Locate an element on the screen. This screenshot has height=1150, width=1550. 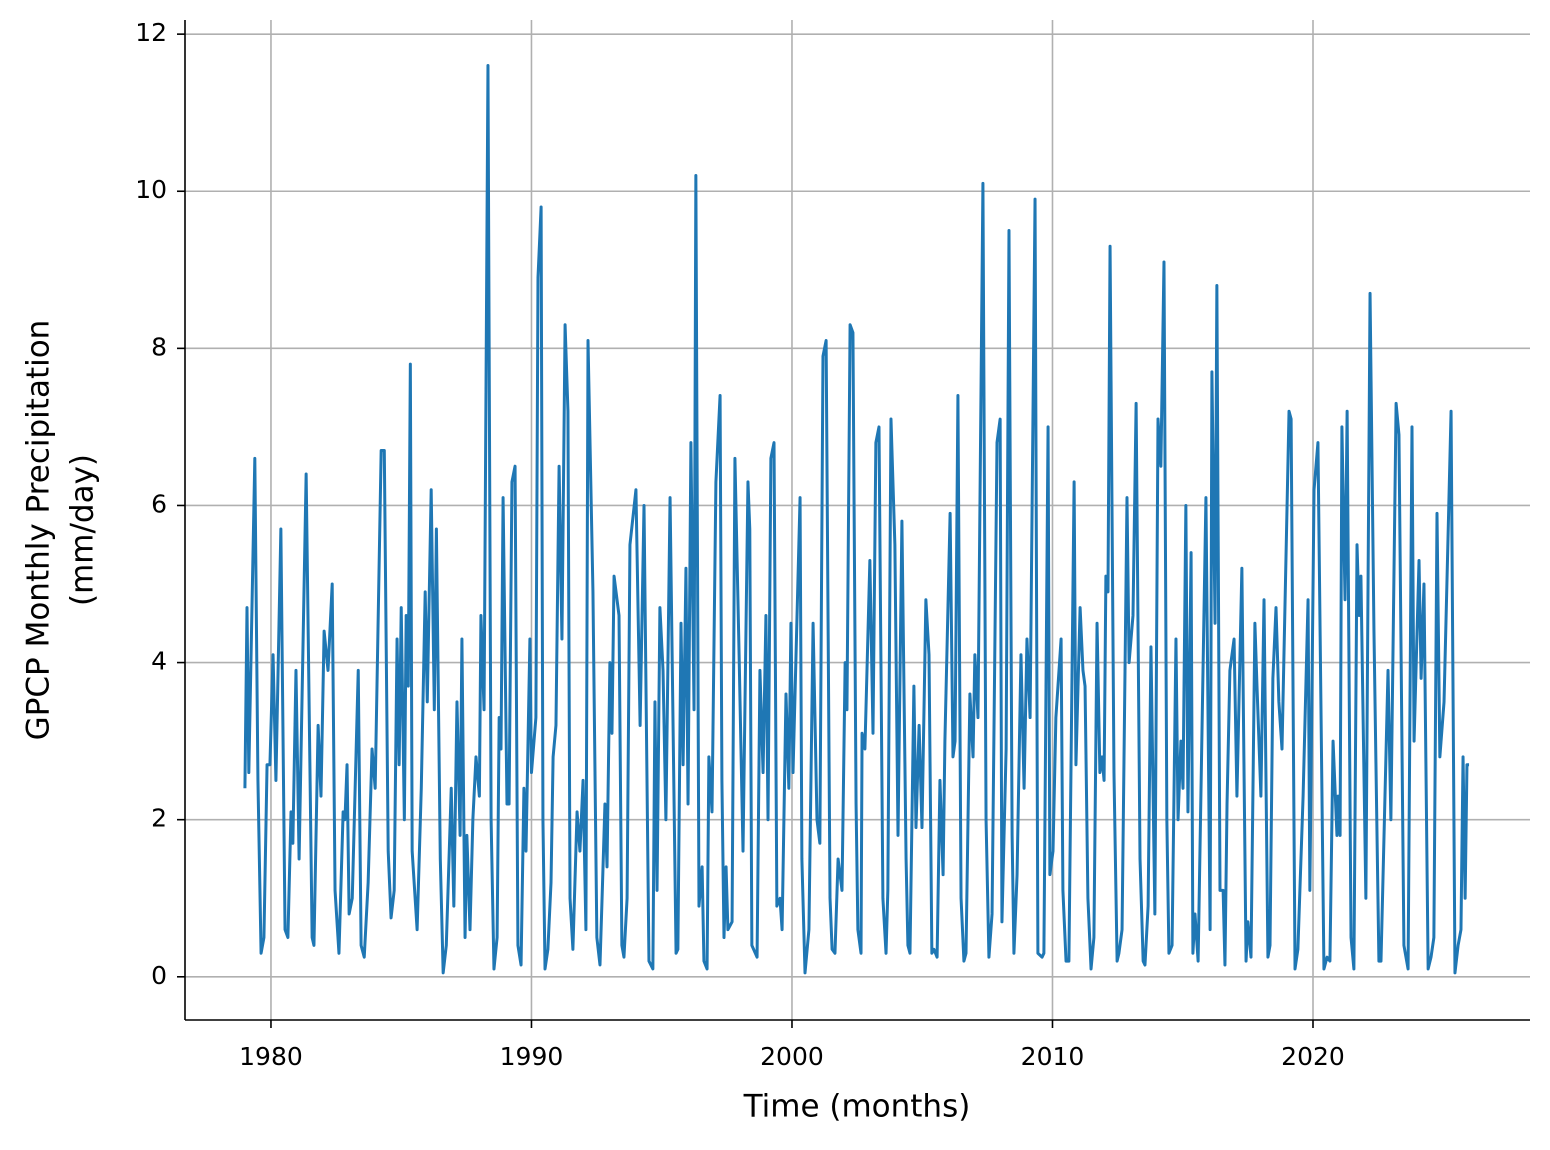
y-axis-label: GPCP Monthly Precipitation is located at coordinates (39, 530).